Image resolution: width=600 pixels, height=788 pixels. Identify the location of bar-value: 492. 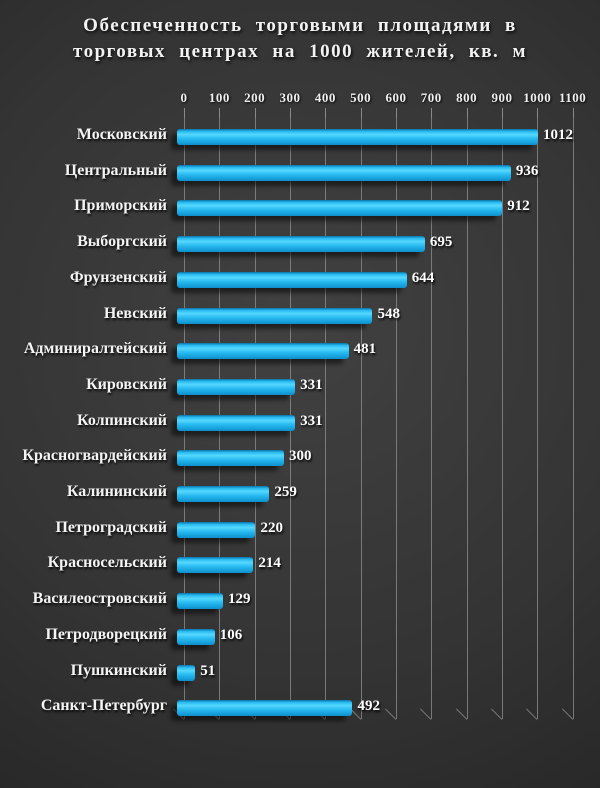
(368, 706).